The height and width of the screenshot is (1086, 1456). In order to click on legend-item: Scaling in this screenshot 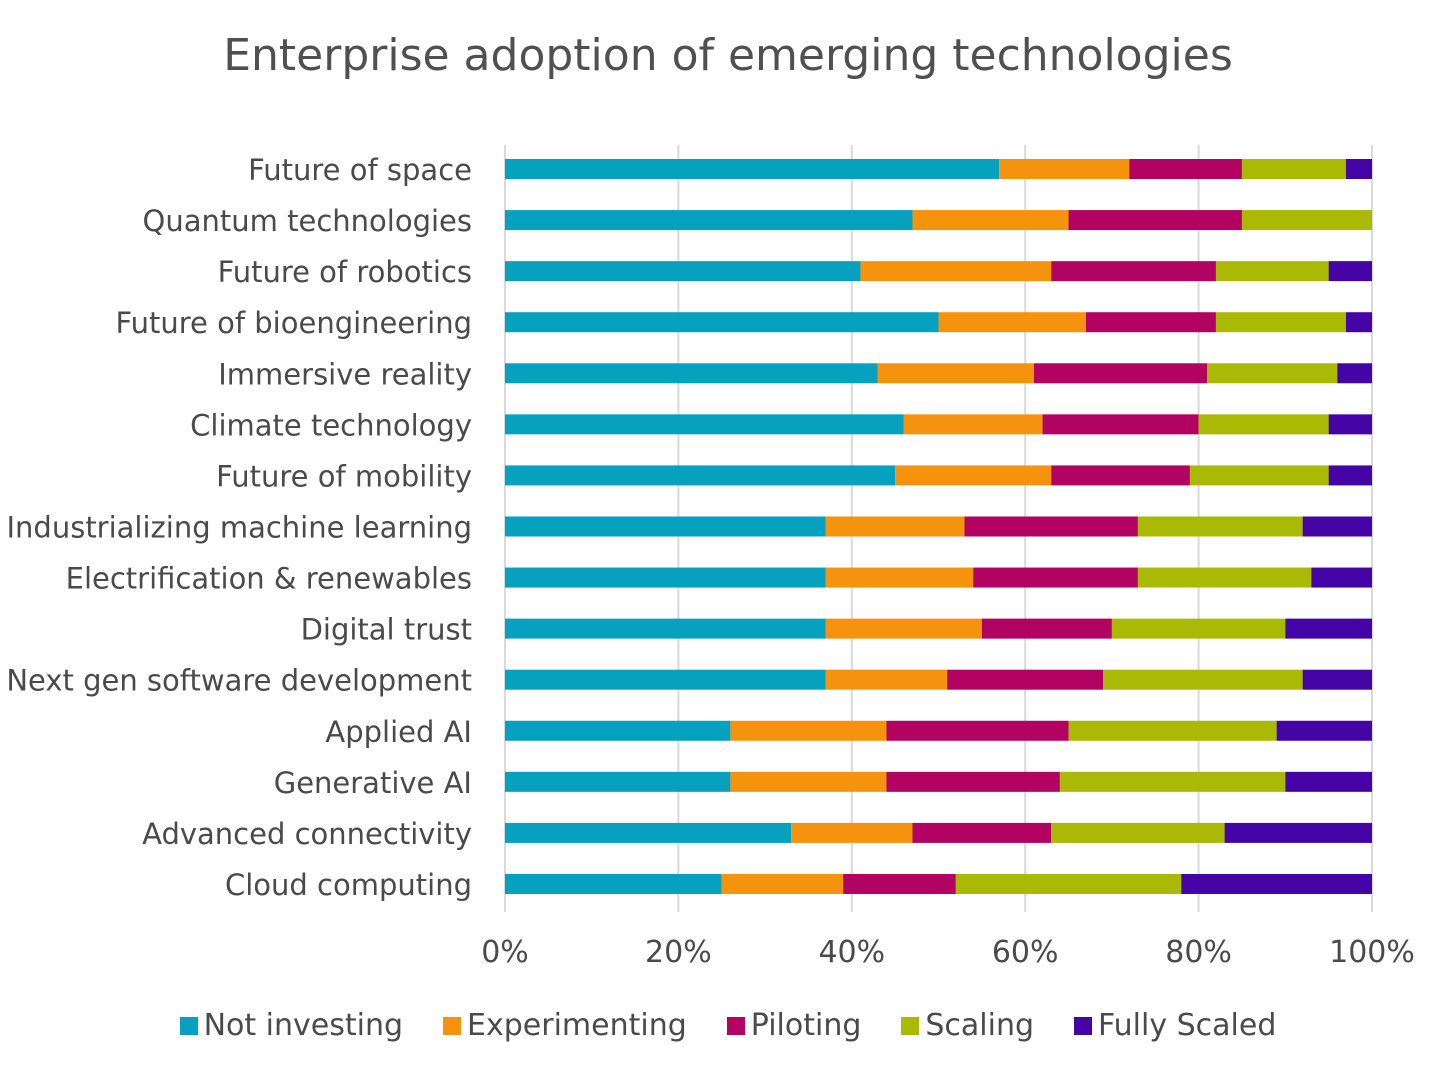, I will do `click(967, 1025)`.